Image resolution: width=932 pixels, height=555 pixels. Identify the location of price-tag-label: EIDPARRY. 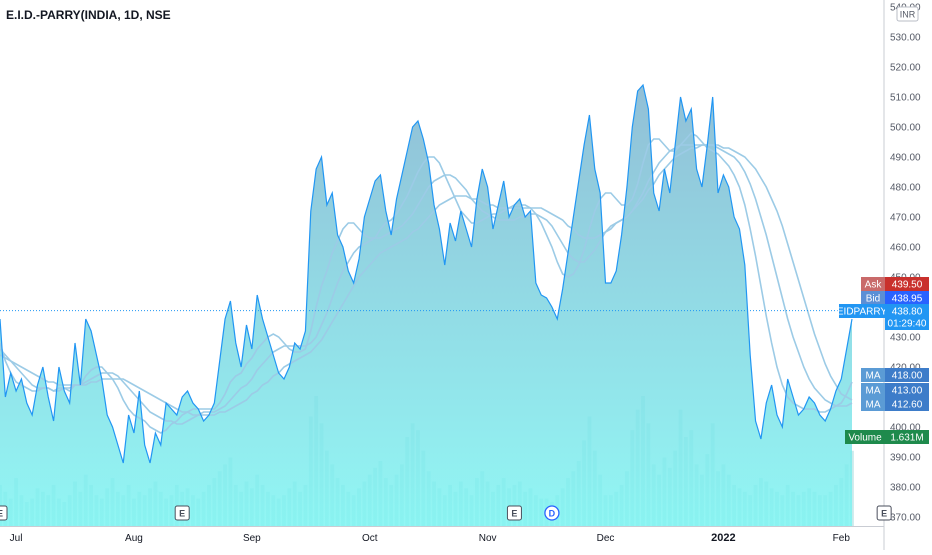
(862, 312).